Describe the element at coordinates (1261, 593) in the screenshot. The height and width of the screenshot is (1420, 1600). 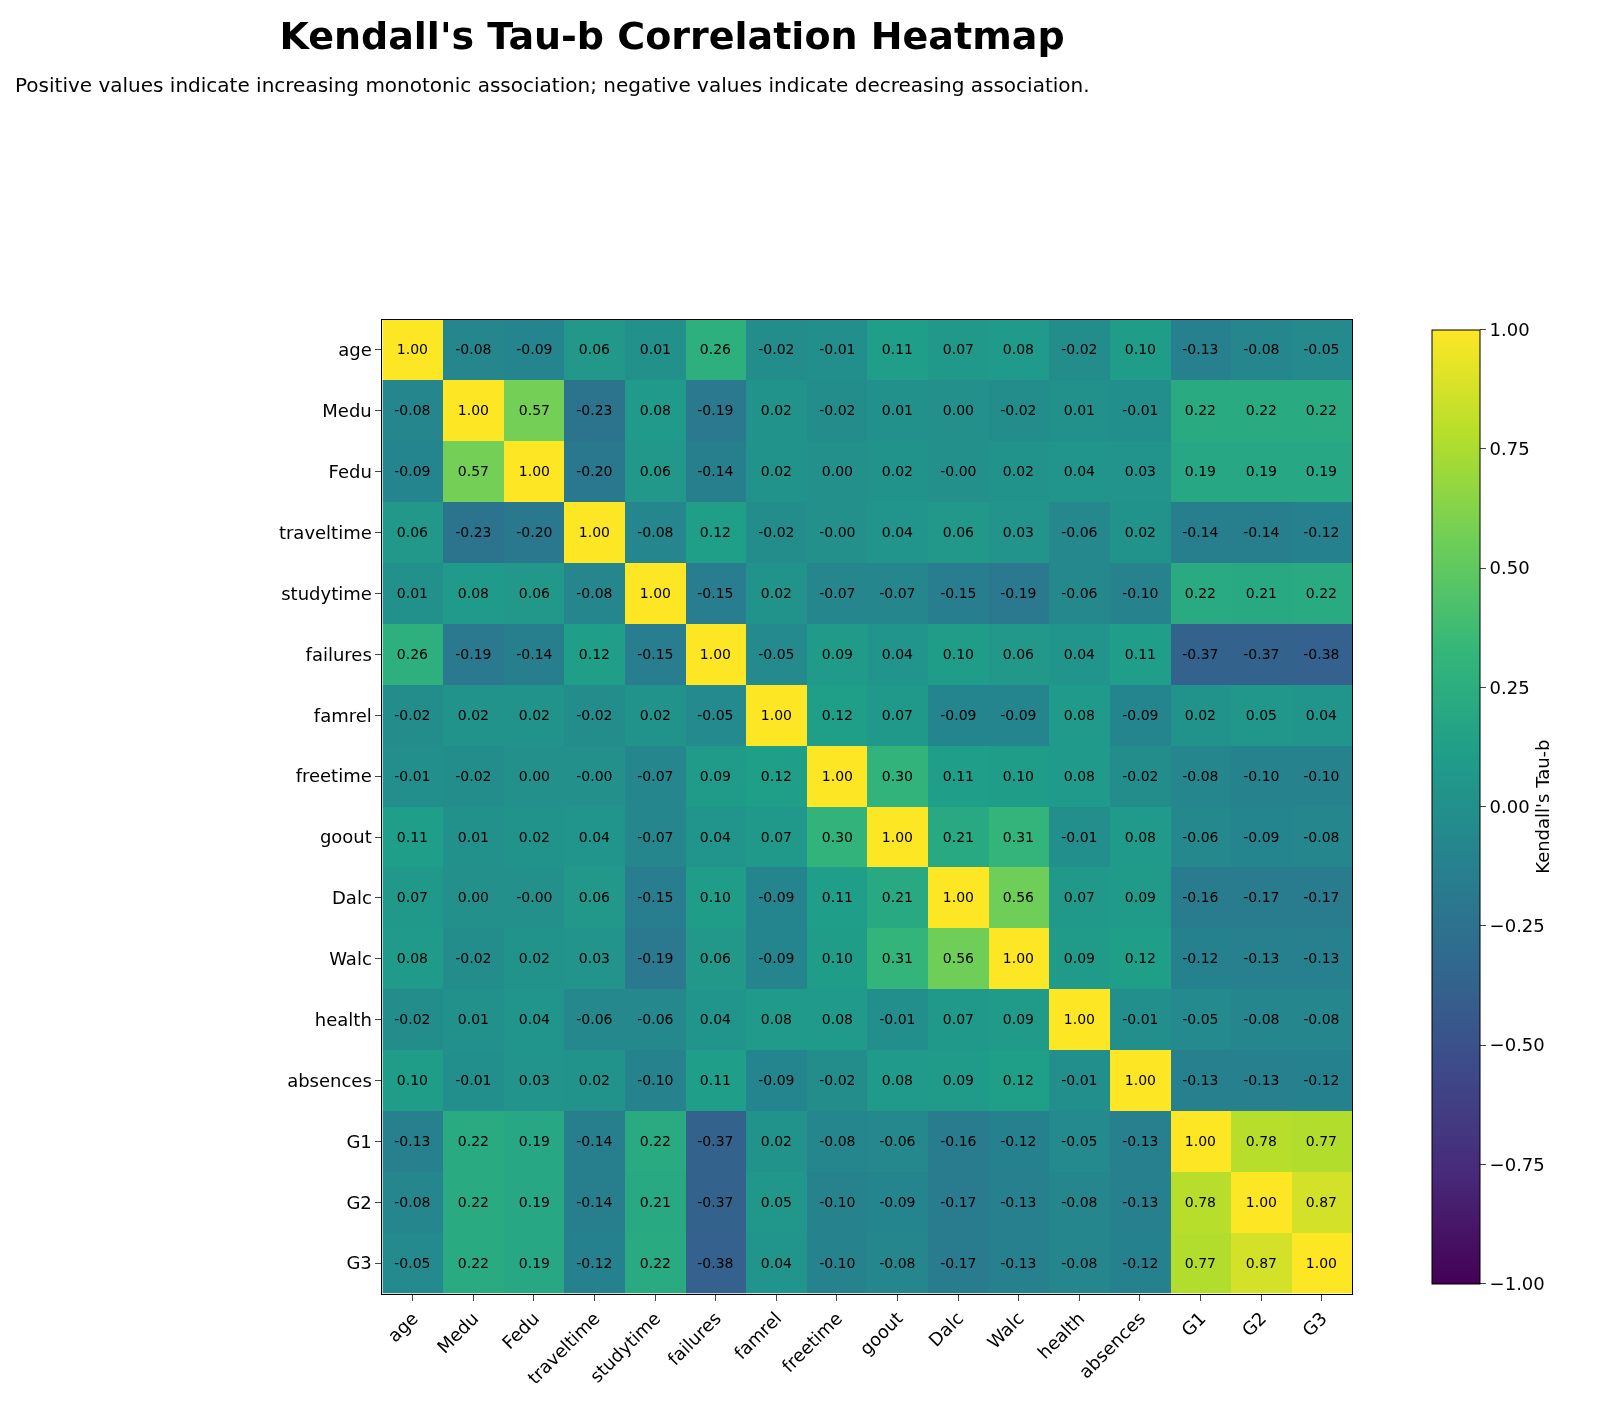
I see `data-label: 0.21` at that location.